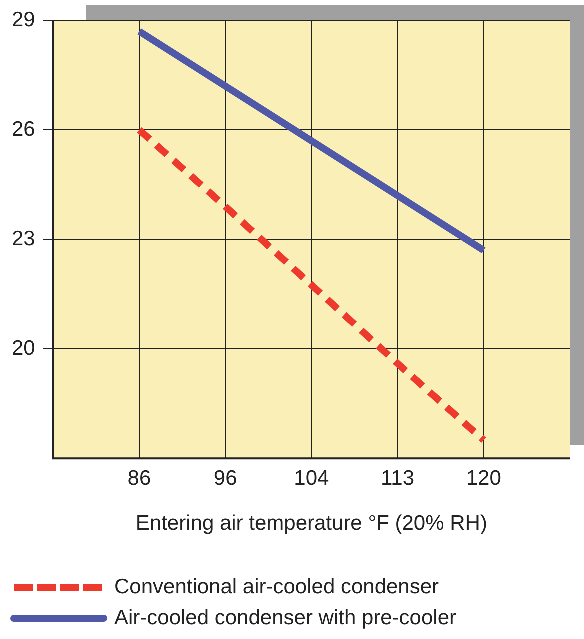 This screenshot has width=584, height=639. Describe the element at coordinates (484, 478) in the screenshot. I see `x-tick-label: 120` at that location.